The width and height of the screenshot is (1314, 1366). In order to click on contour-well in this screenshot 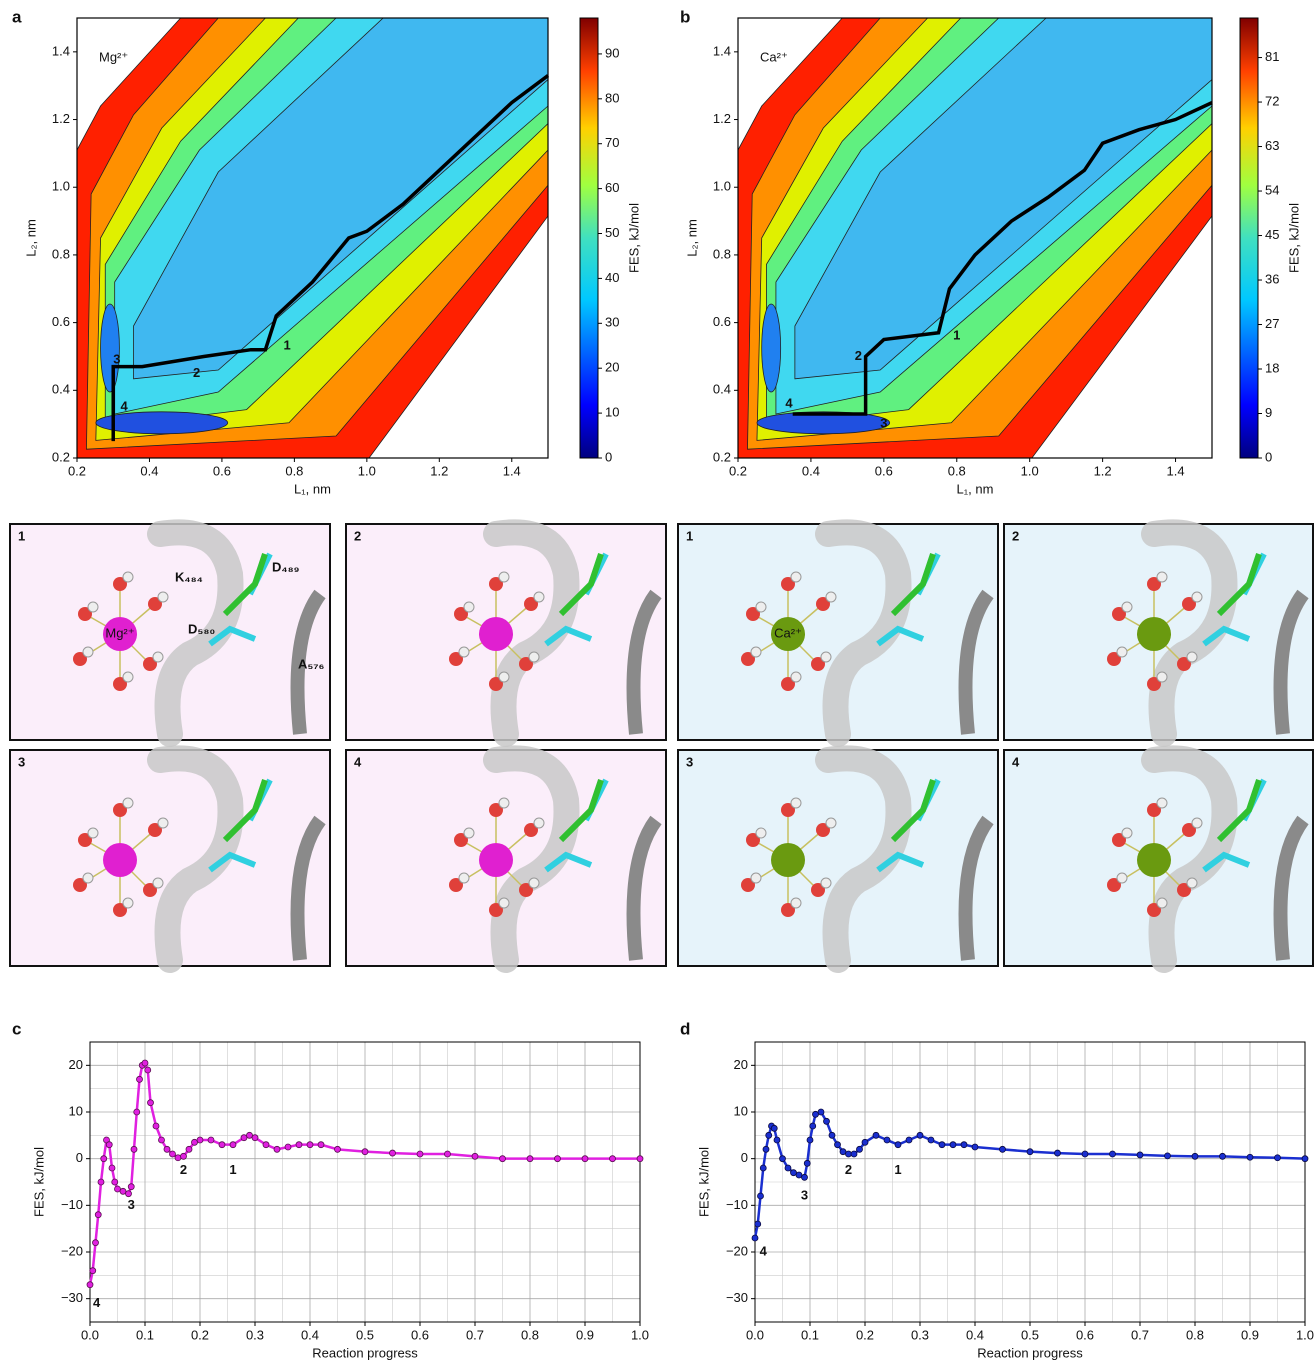, I will do `click(110, 348)`.